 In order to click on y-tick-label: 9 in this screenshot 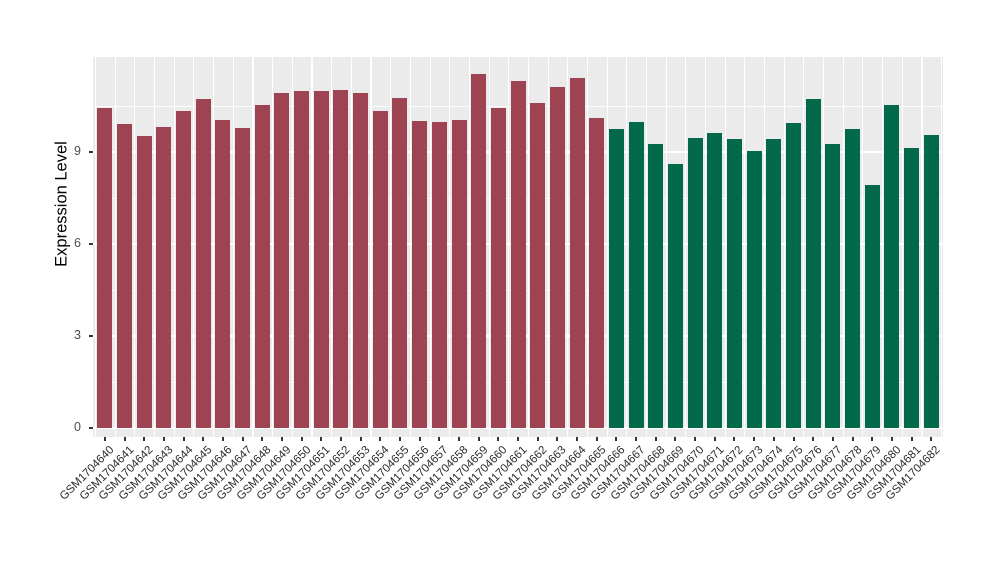, I will do `click(77, 150)`.